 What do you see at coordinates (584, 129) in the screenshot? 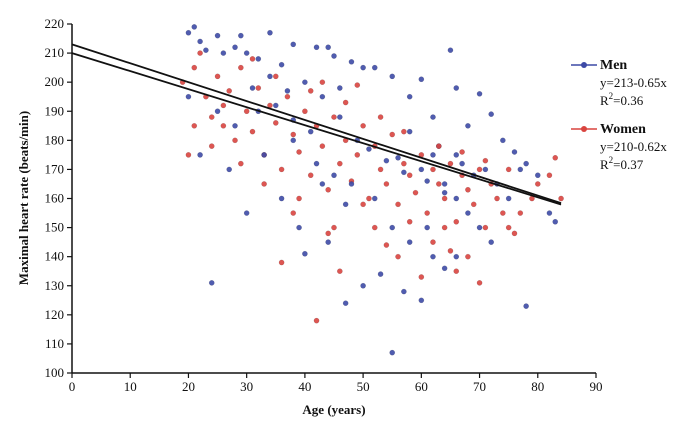
I see `legend-women-marker` at bounding box center [584, 129].